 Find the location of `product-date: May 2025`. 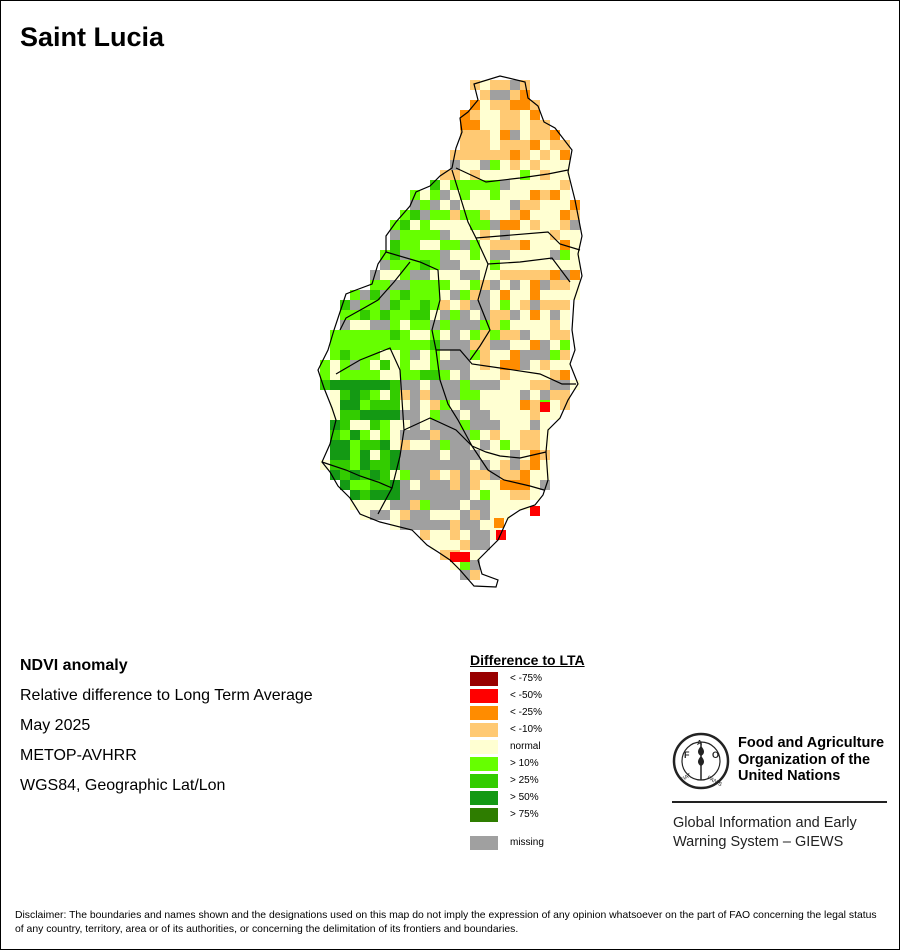

product-date: May 2025 is located at coordinates (55, 725).